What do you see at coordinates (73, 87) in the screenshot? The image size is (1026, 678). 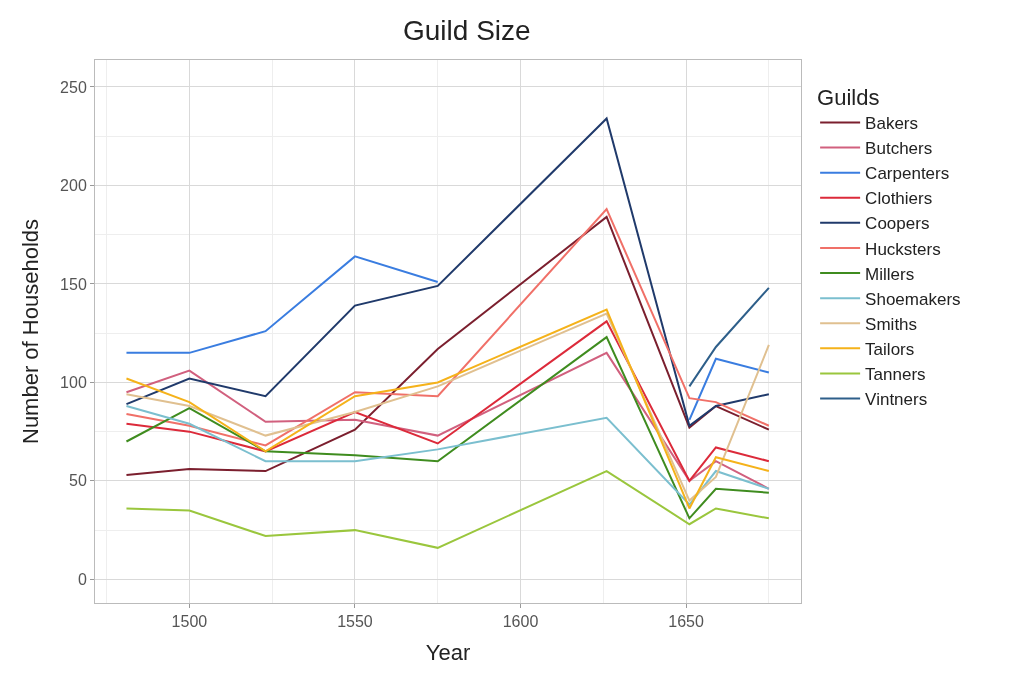 I see `y-tick-label: 250` at bounding box center [73, 87].